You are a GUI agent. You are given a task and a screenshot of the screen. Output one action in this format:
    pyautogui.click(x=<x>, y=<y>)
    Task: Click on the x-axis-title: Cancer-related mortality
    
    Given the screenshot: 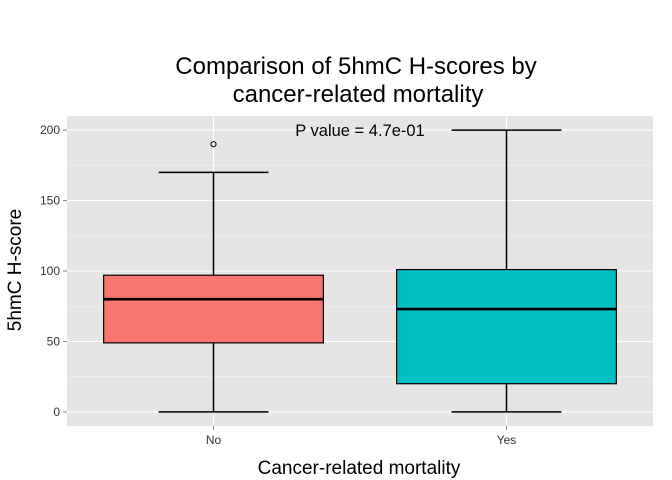 What is the action you would take?
    pyautogui.click(x=359, y=468)
    